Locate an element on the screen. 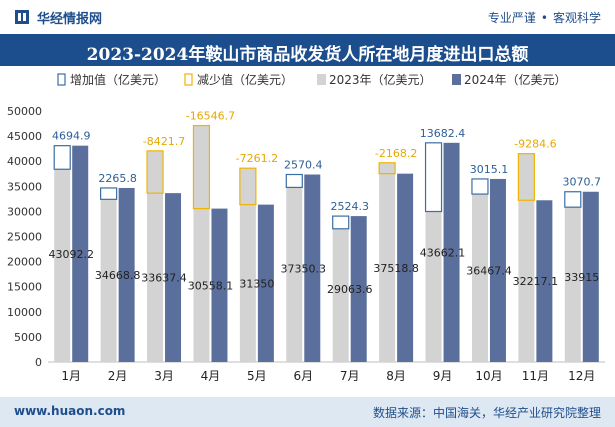 The height and width of the screenshot is (427, 615). value-label-2024: 43092.2 is located at coordinates (71, 254).